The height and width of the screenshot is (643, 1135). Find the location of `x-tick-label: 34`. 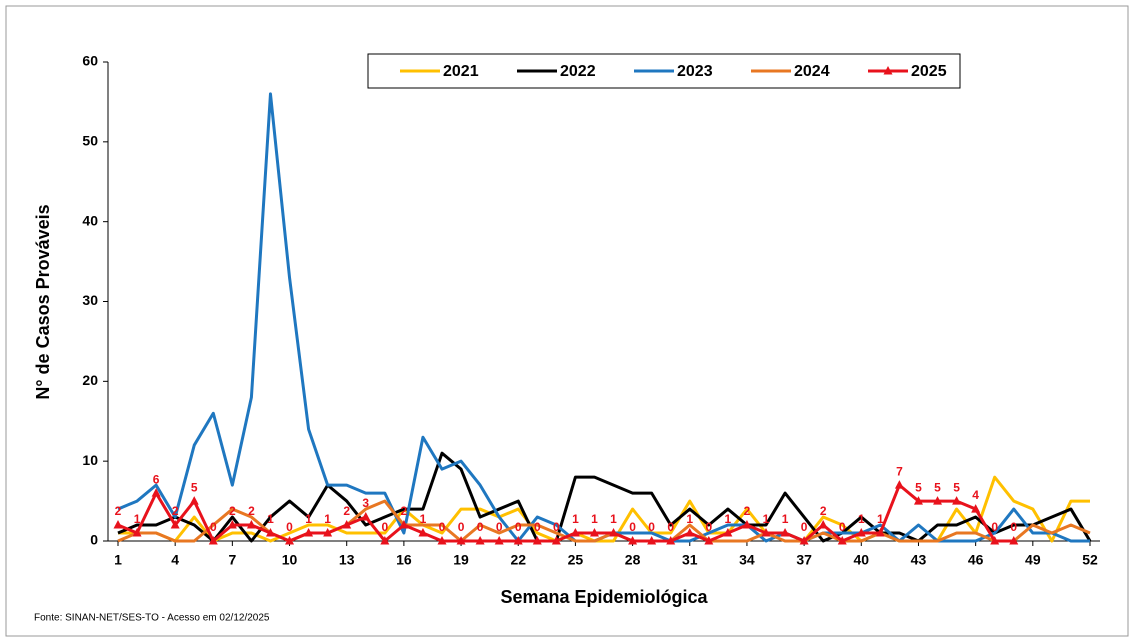

x-tick-label: 34 is located at coordinates (747, 560).